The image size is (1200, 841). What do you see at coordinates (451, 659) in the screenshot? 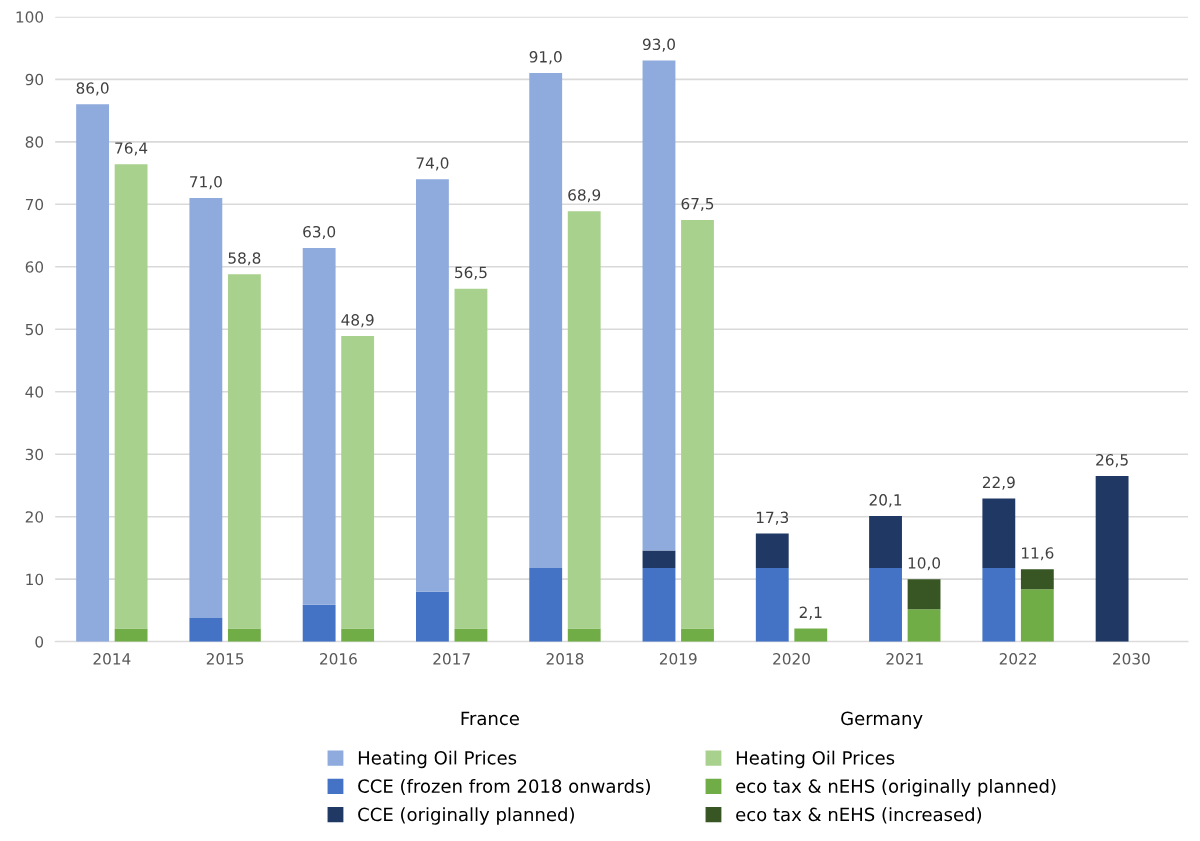
I see `x-tick-label: 2017` at bounding box center [451, 659].